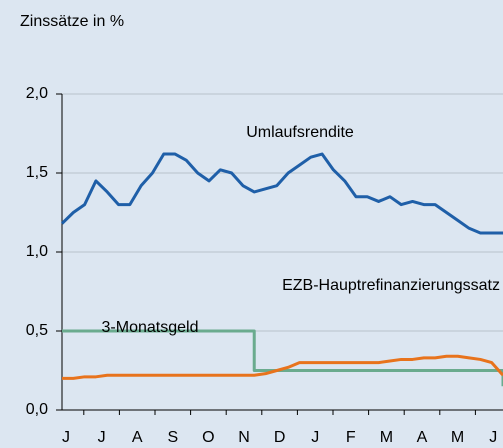  Describe the element at coordinates (280, 437) in the screenshot. I see `x-tick-label: D` at that location.